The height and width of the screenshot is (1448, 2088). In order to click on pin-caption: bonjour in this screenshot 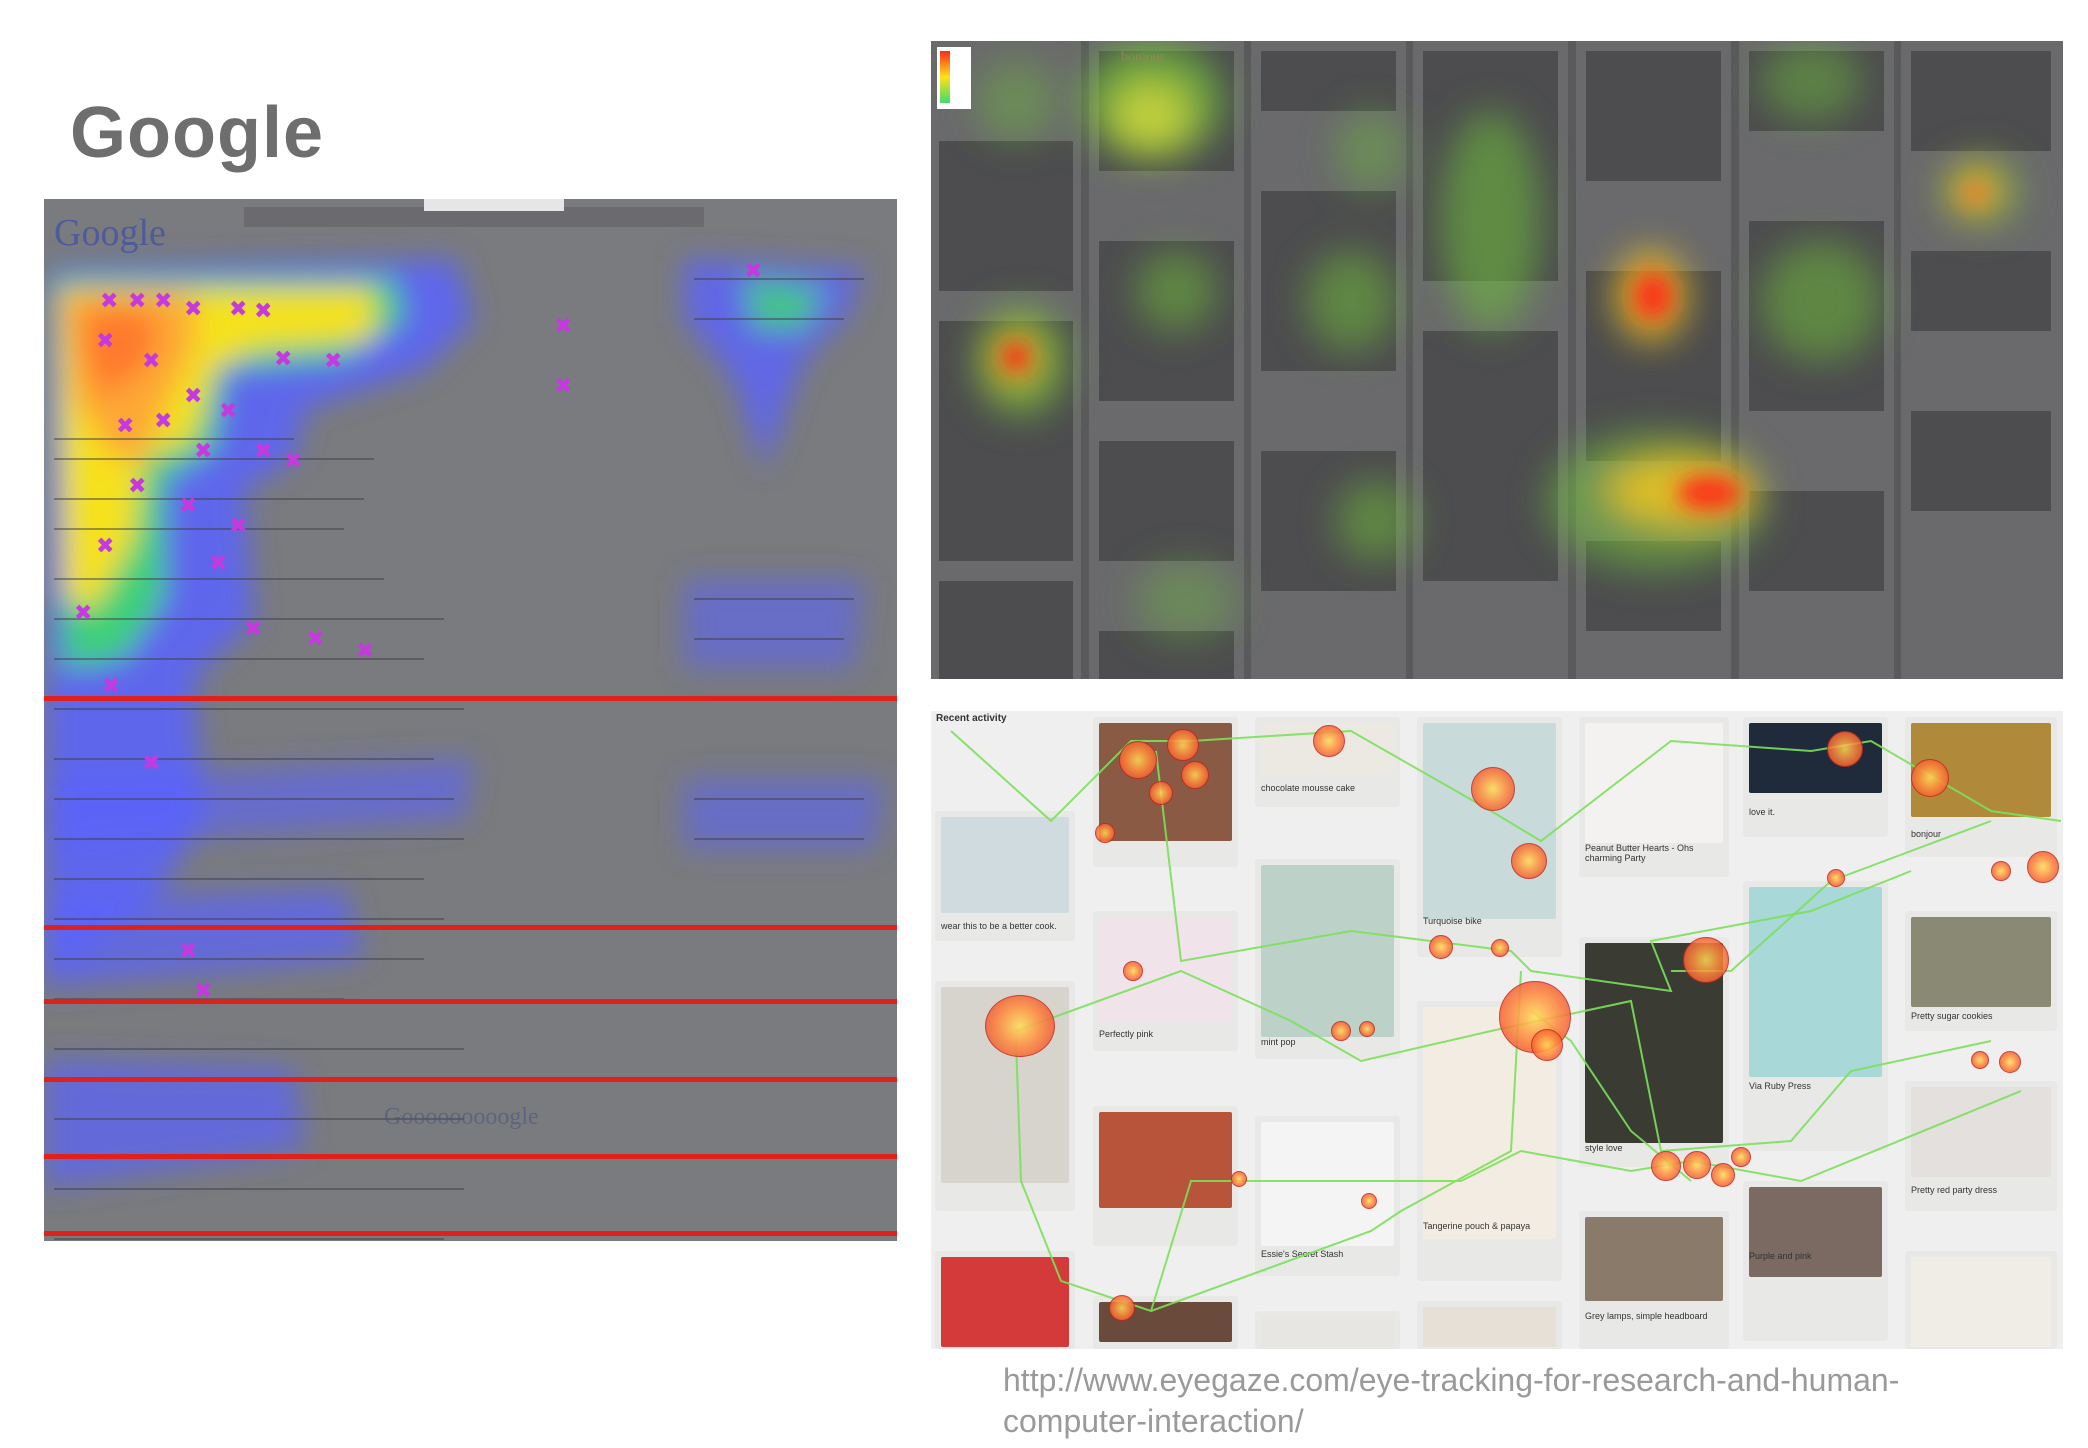, I will do `click(1926, 834)`.